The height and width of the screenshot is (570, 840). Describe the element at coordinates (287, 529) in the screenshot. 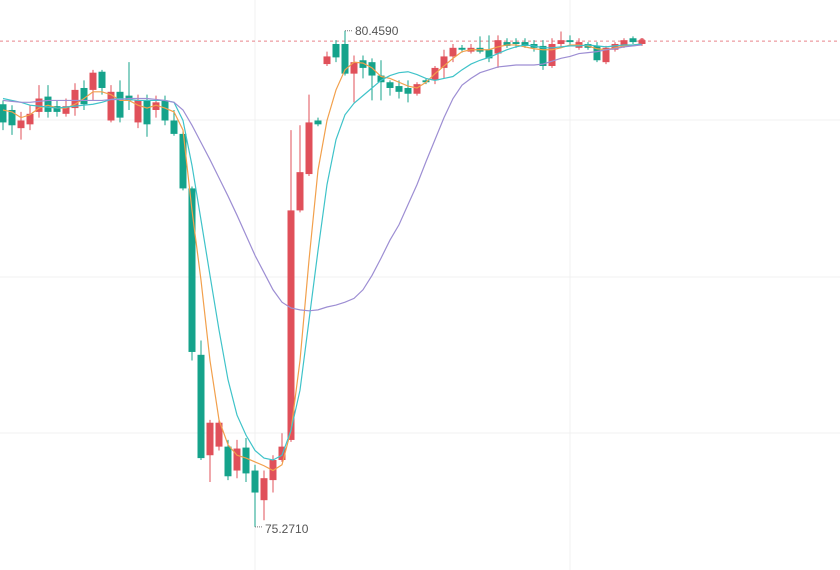

I see `annotation-label: 75.2710` at that location.